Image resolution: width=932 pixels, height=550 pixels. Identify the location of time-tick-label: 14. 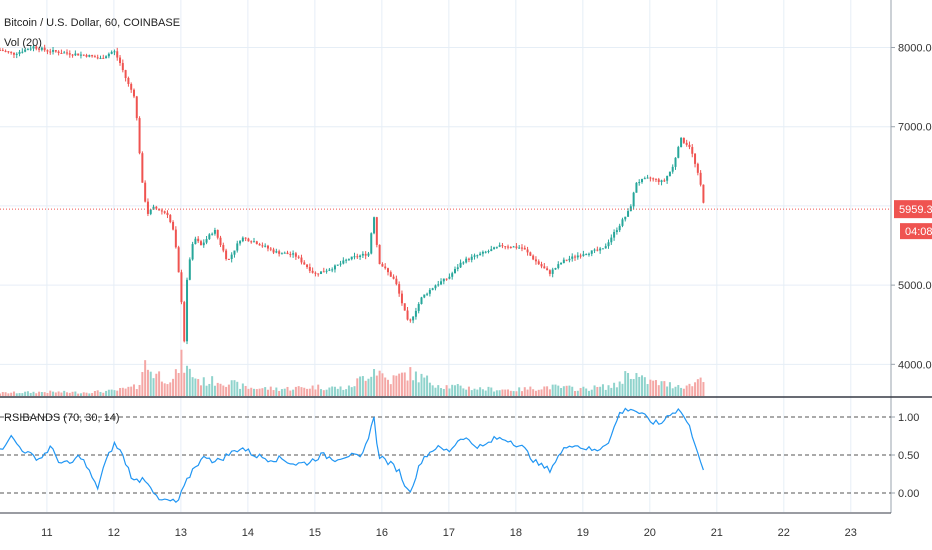
(248, 533).